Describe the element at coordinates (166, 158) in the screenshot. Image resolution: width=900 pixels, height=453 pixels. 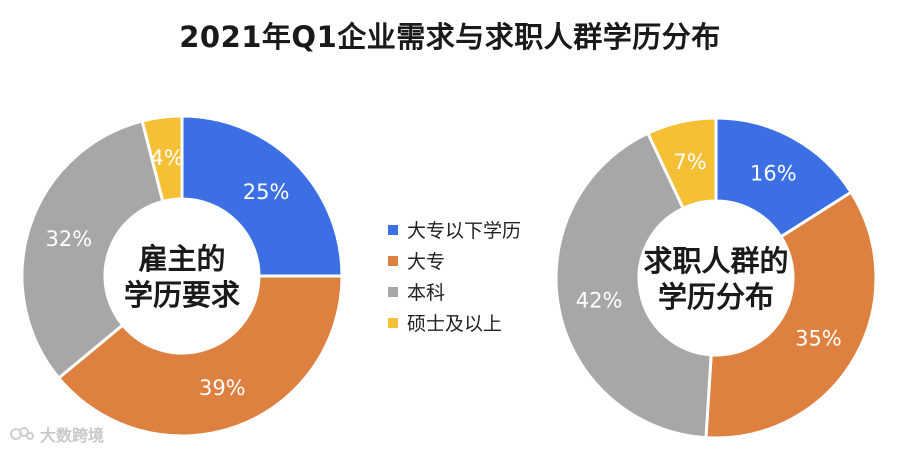
I see `data-label-employer-3: 4%` at that location.